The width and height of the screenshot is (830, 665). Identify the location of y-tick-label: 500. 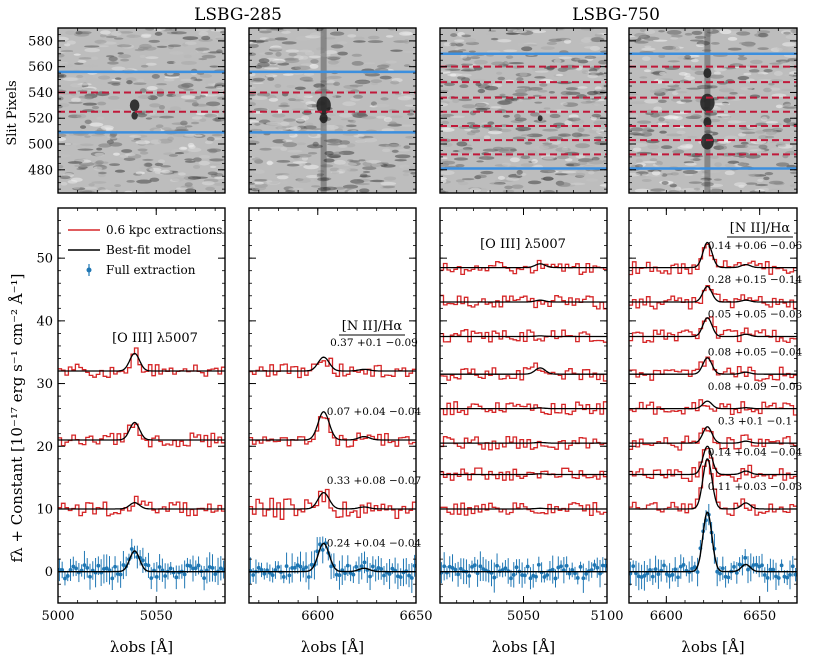
(40, 145).